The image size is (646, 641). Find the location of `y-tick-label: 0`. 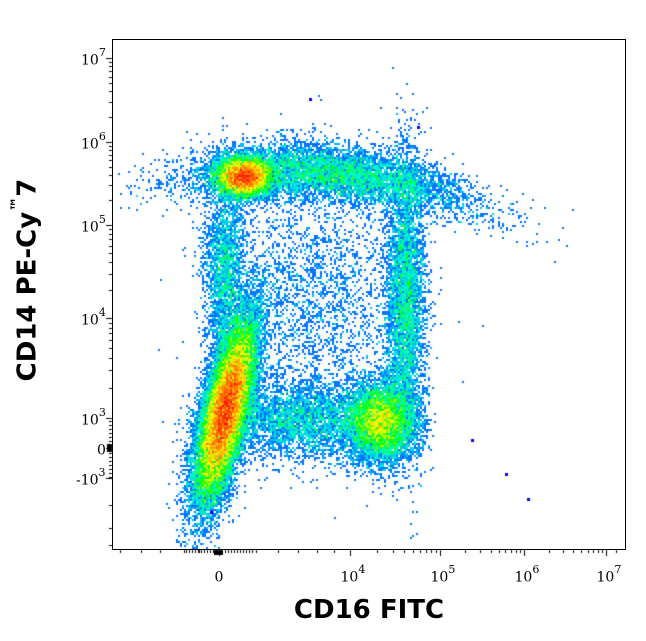

y-tick-label: 0 is located at coordinates (101, 450).